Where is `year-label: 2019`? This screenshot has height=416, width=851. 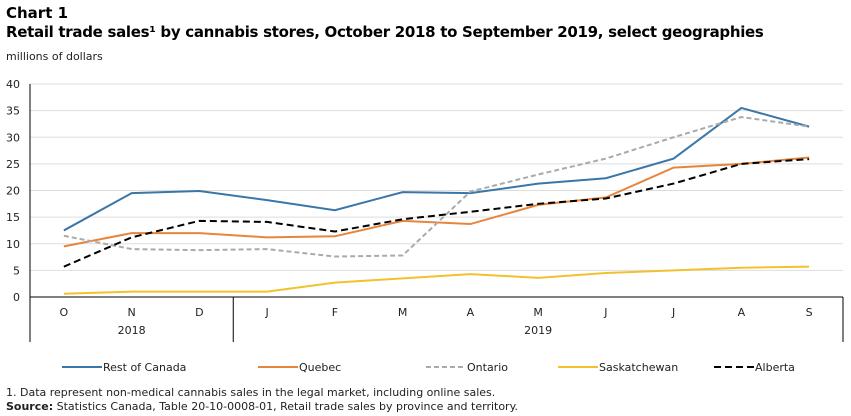
year-label: 2019 is located at coordinates (538, 330).